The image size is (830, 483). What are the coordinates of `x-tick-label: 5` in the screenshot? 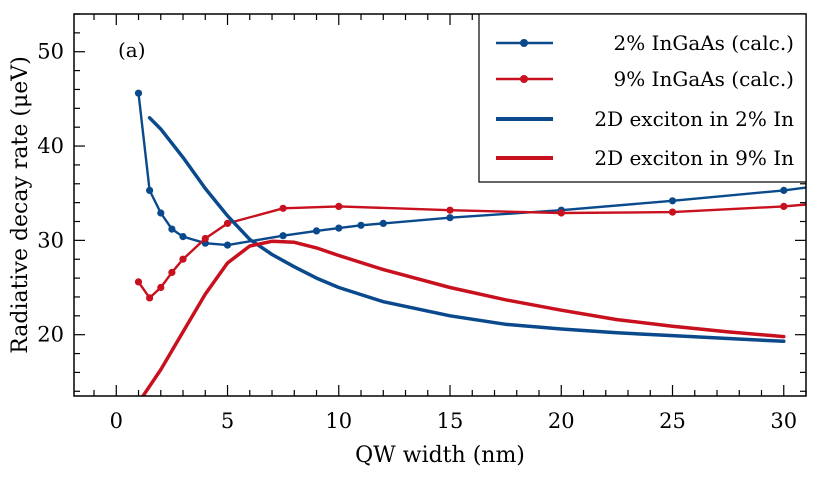 It's located at (227, 421).